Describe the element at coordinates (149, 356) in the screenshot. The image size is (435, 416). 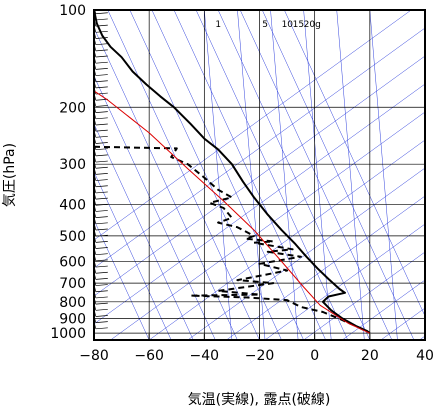
I see `x-tick-label: −60` at that location.